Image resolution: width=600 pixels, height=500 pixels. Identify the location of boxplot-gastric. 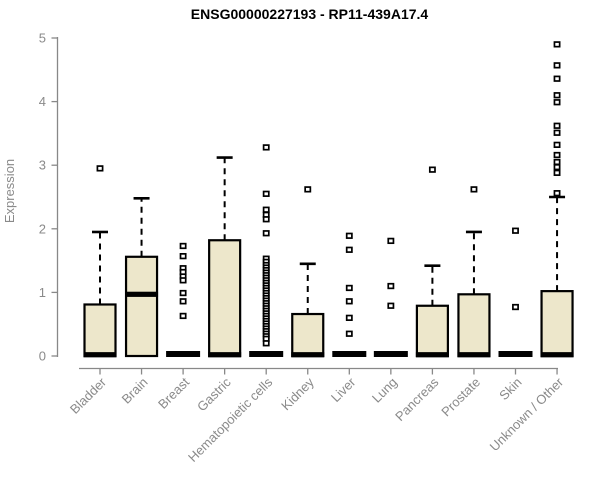
(225, 257).